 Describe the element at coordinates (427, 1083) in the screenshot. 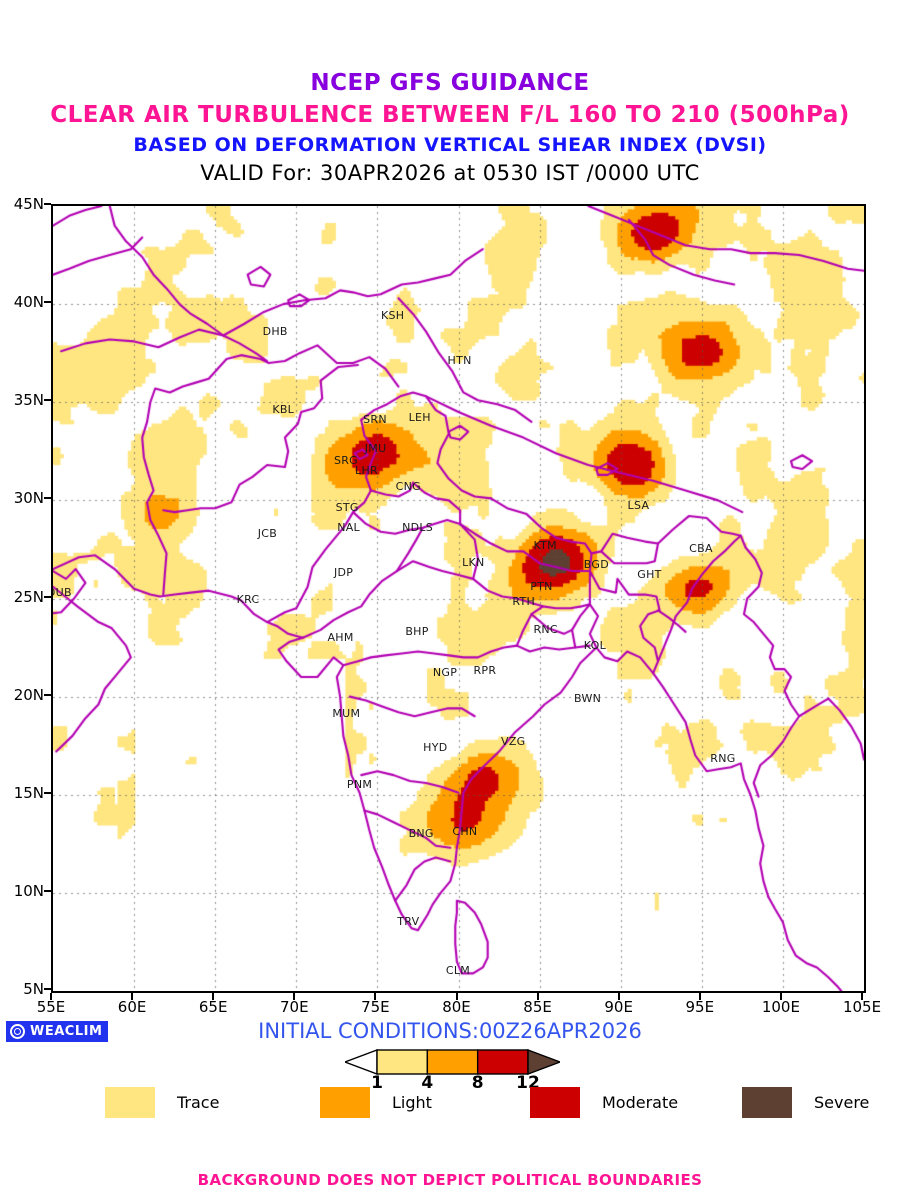

I see `colorbar-tick-label: 4` at that location.